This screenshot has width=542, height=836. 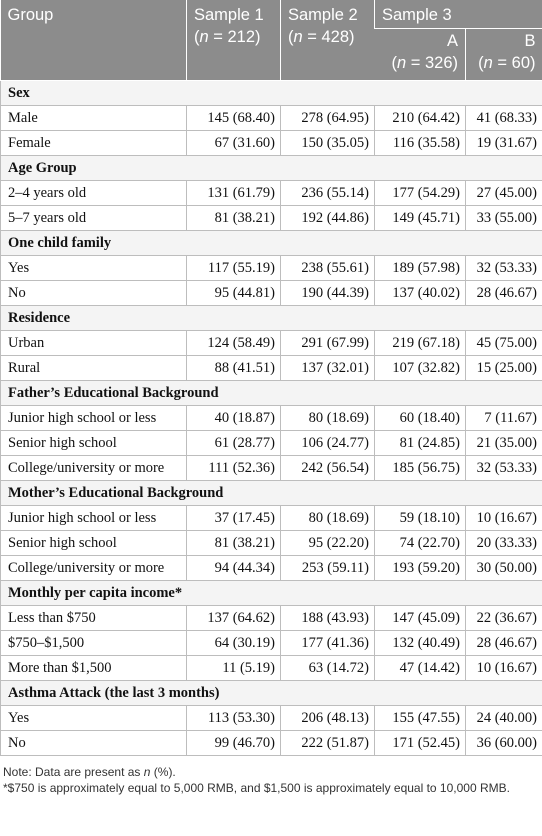 What do you see at coordinates (420, 643) in the screenshot?
I see `sample3a-cell: 132 (40.49)` at bounding box center [420, 643].